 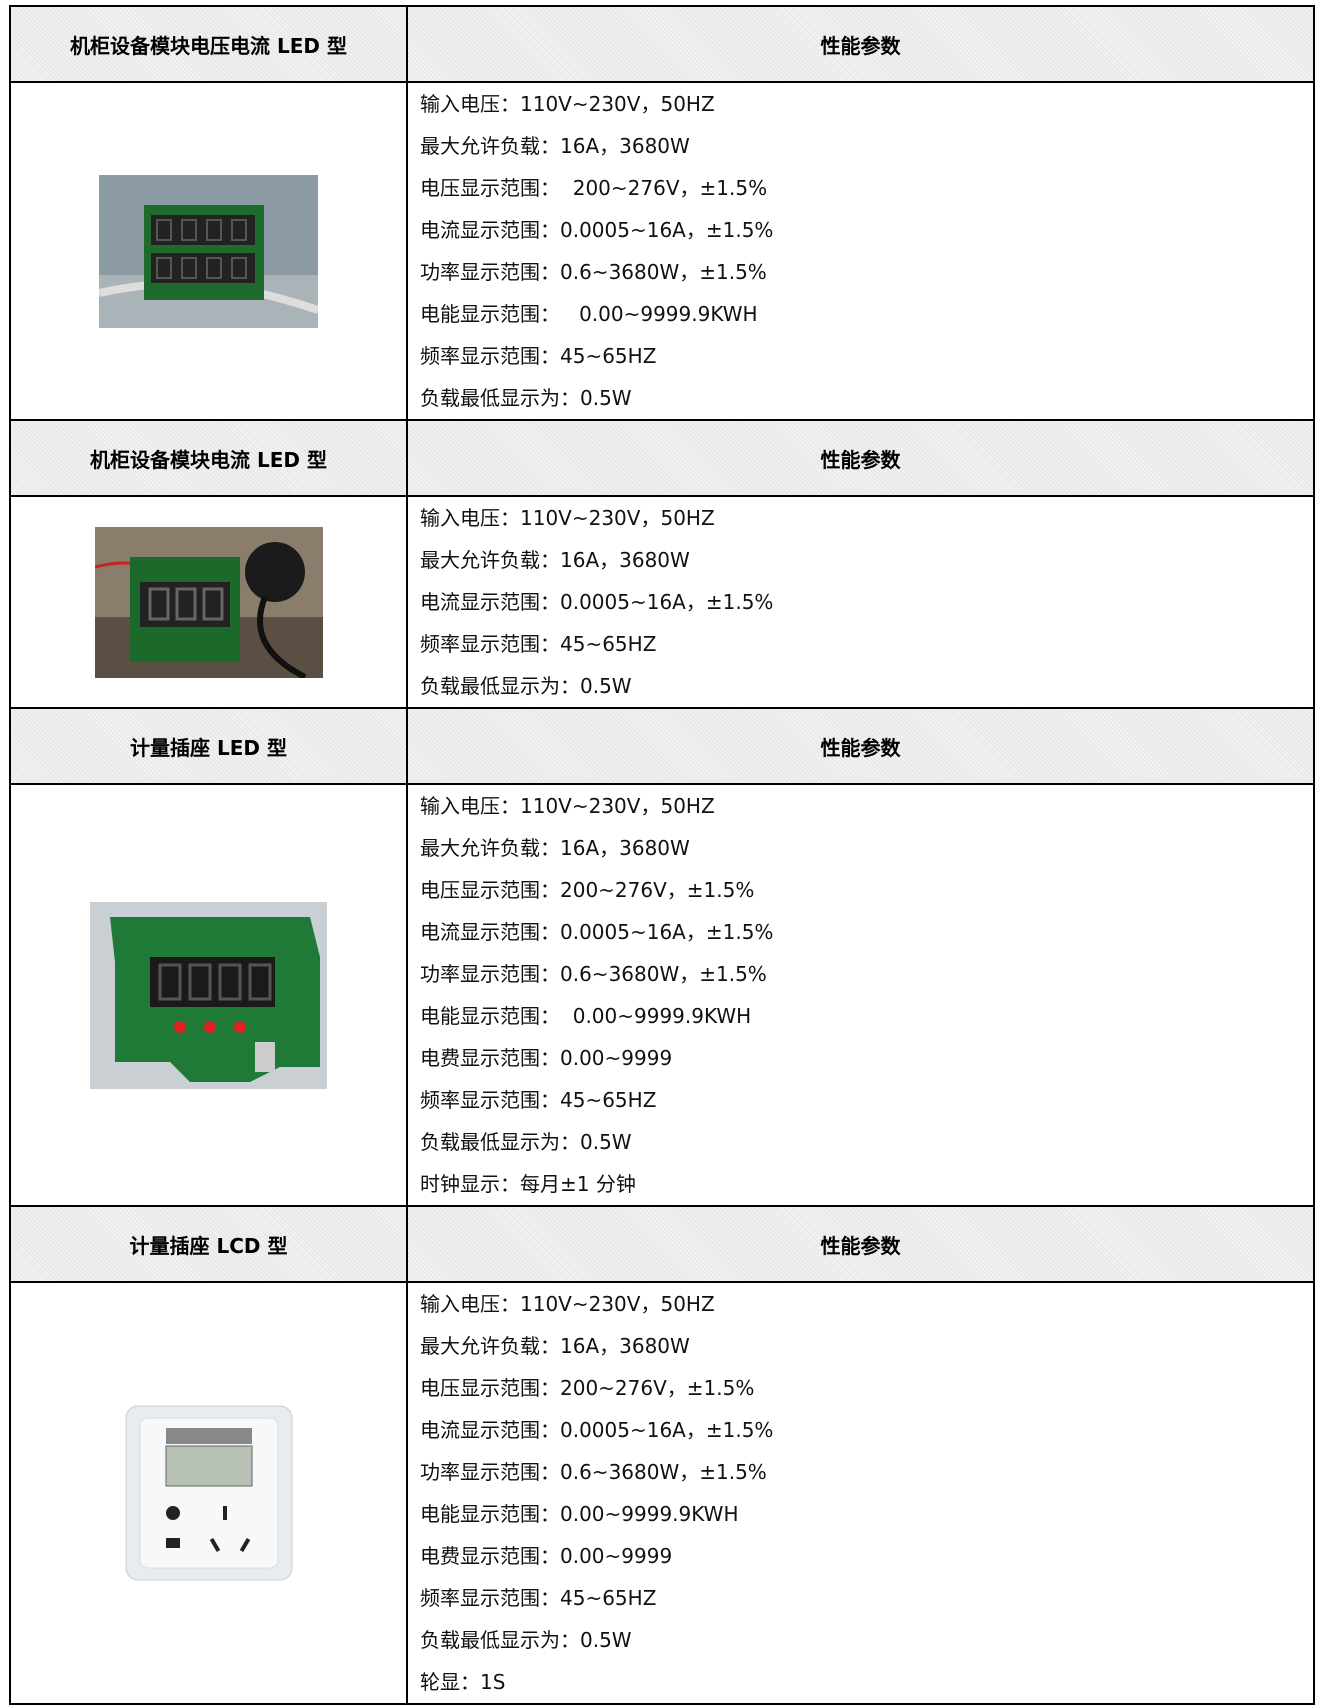 I want to click on product-name: 机柜设备模块电压电流 LED 型, so click(x=208, y=44).